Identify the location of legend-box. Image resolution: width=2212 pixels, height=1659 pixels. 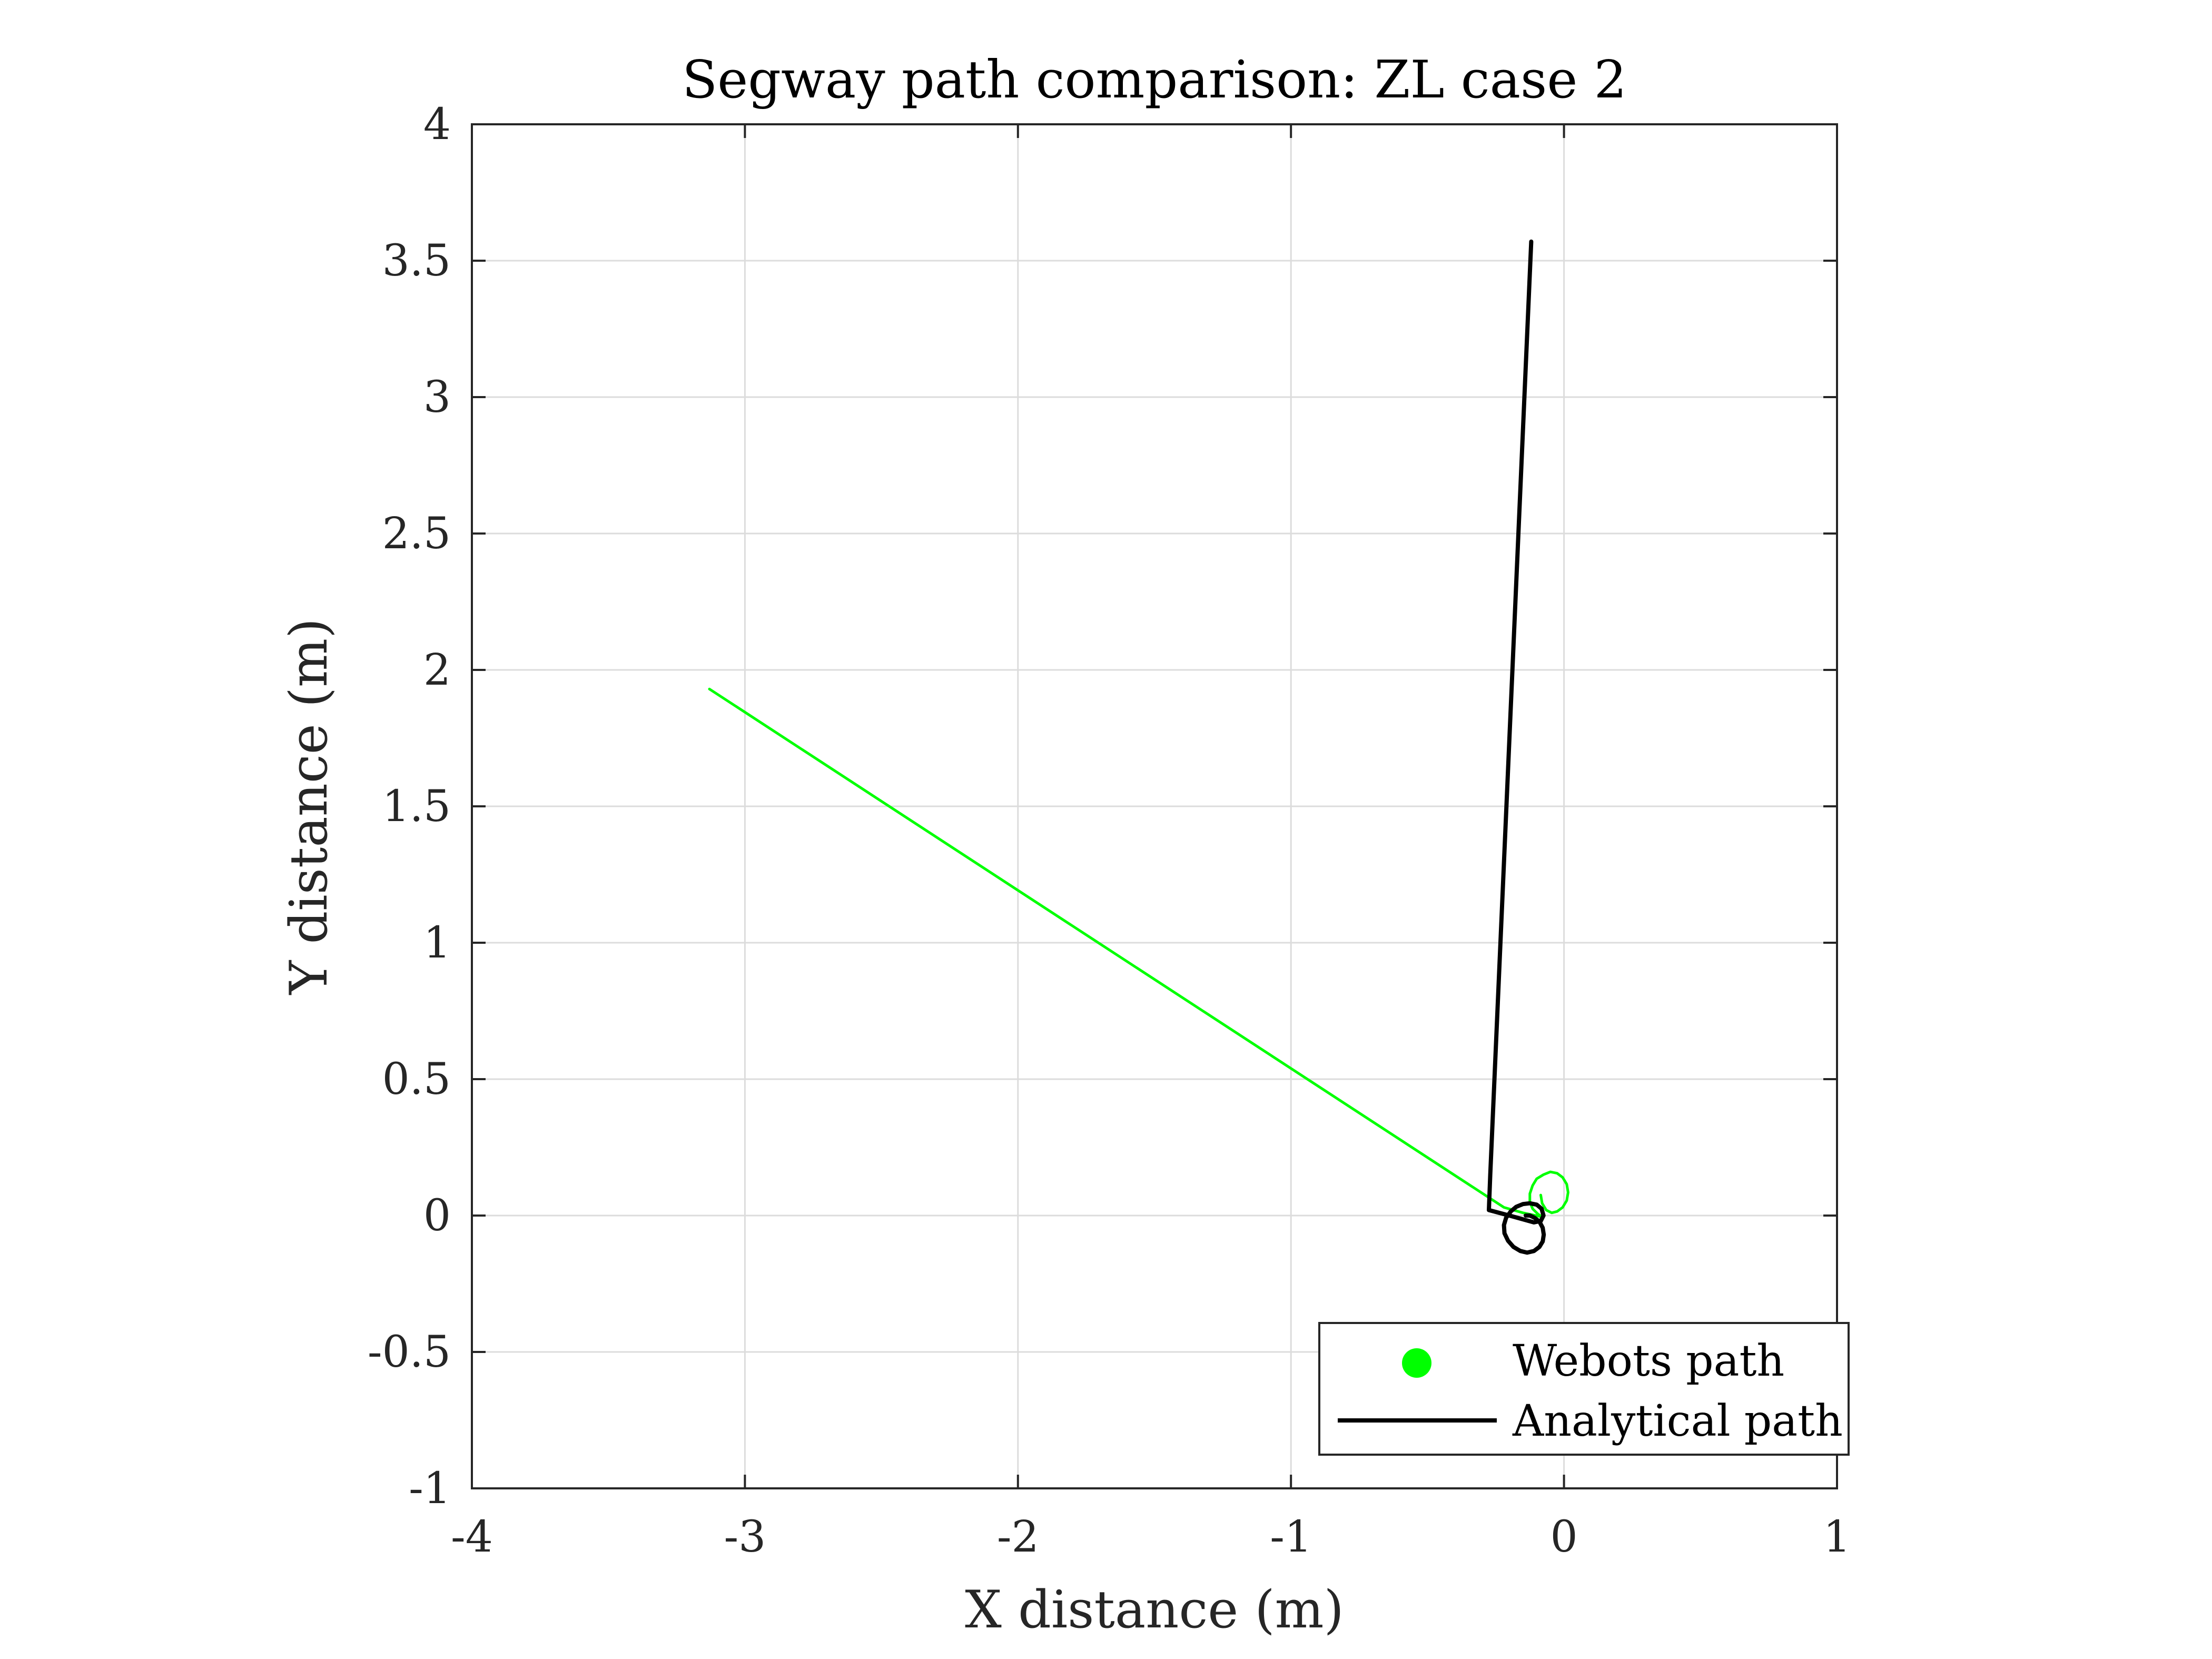
(1584, 1389).